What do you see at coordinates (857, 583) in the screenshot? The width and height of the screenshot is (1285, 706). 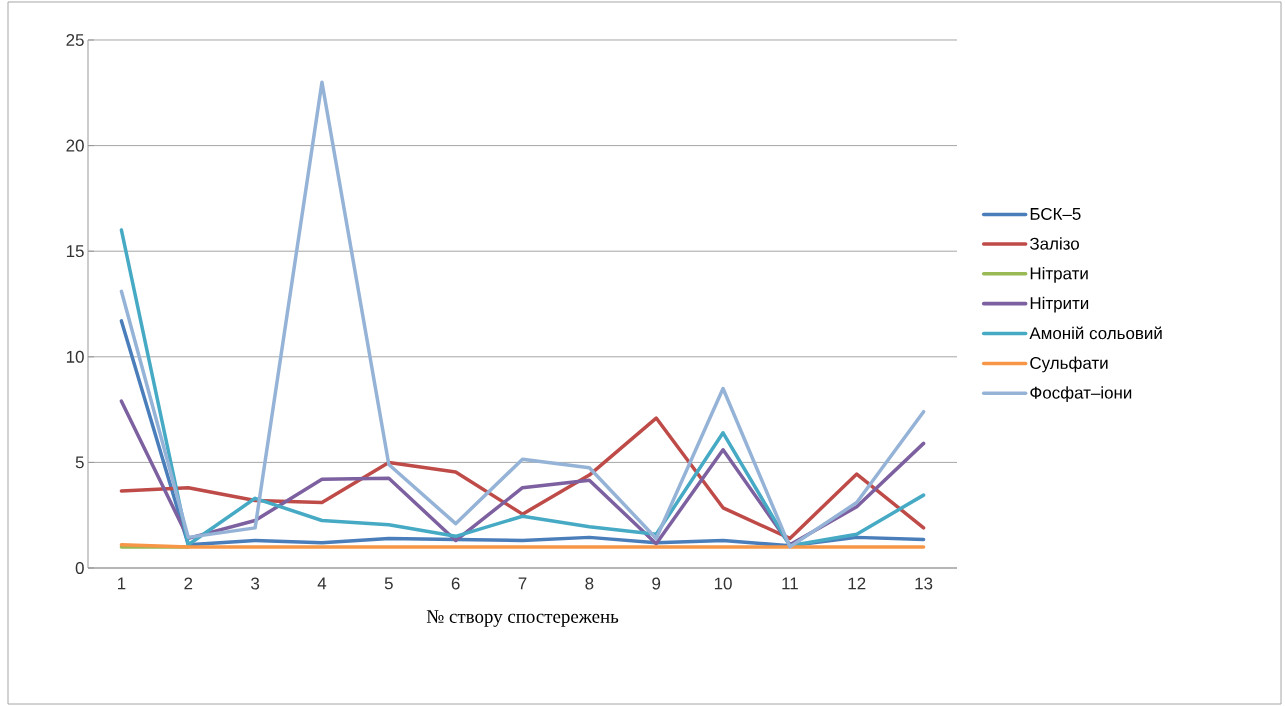 I see `x-tick-label: 12` at bounding box center [857, 583].